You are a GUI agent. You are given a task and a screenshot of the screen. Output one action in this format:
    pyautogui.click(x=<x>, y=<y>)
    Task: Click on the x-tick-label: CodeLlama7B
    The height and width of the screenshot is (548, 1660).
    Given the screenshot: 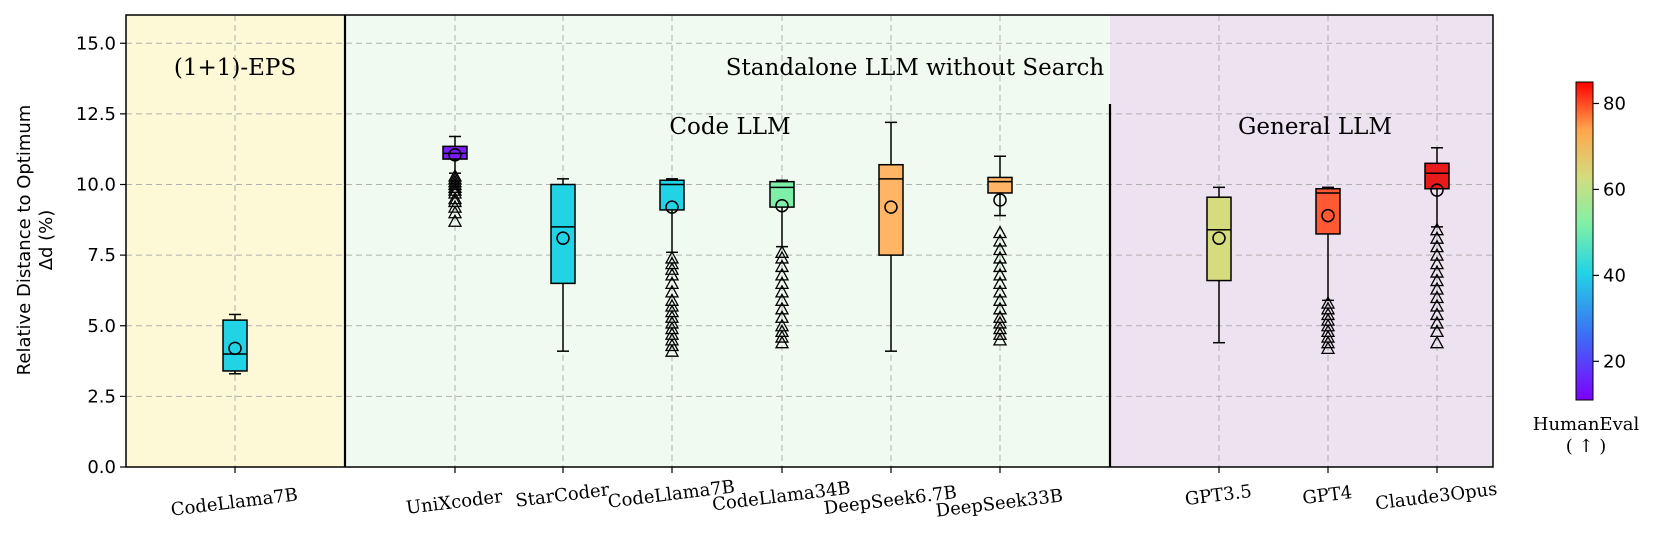 What is the action you would take?
    pyautogui.click(x=234, y=502)
    